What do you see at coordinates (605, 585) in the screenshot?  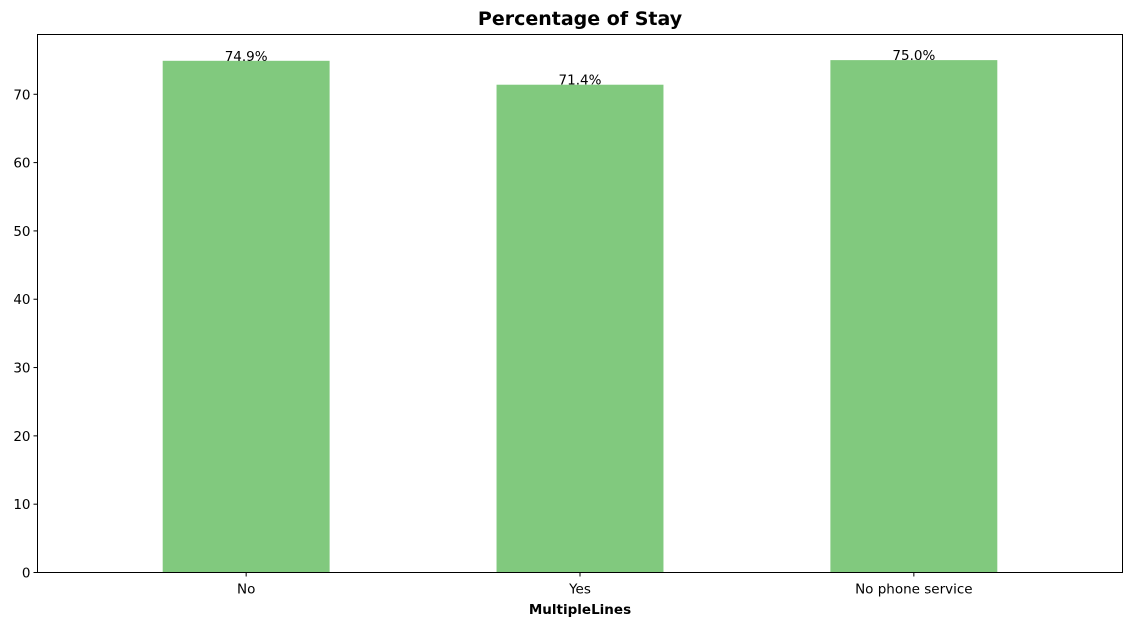 I see `x-axis: No Yes No phone service` at bounding box center [605, 585].